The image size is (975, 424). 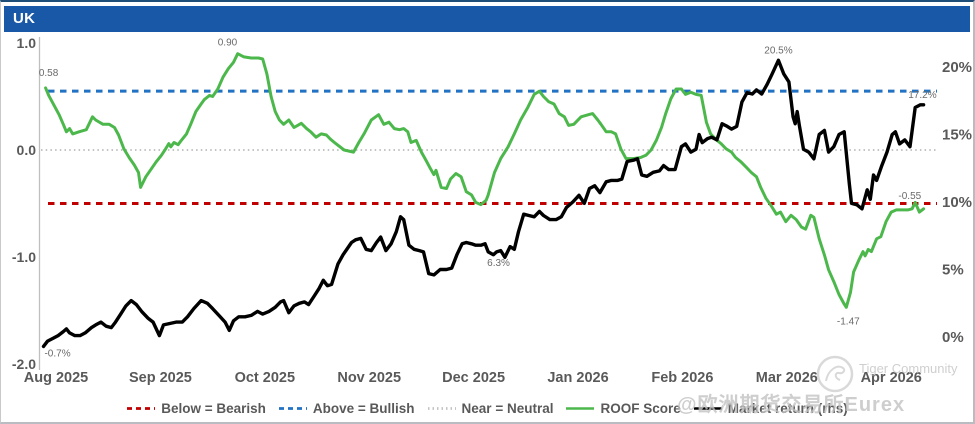 What do you see at coordinates (487, 19) in the screenshot?
I see `chart-title-bar: UK` at bounding box center [487, 19].